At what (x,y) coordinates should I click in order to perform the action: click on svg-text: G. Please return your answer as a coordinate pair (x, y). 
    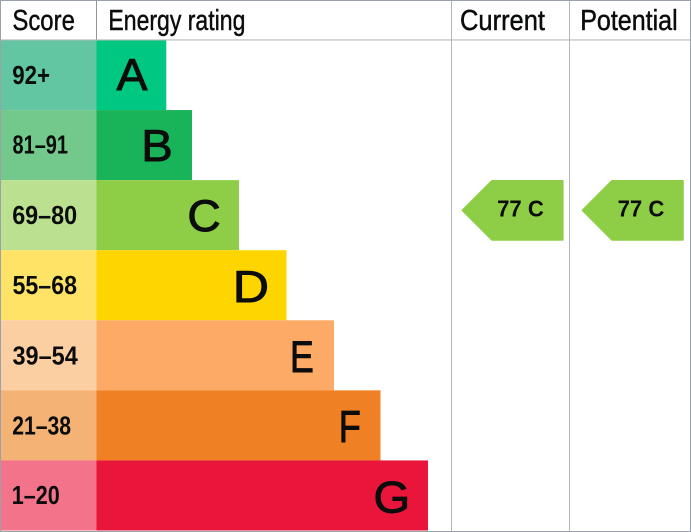
    Looking at the image, I should click on (392, 498).